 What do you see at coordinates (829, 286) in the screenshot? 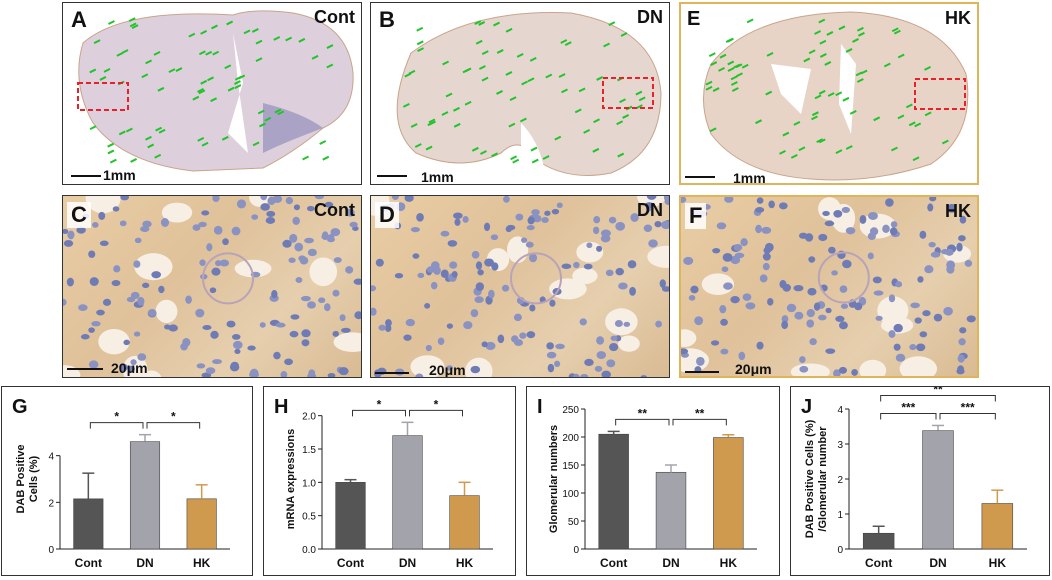
I see `panel-f-micrograph: F HK 20μm` at bounding box center [829, 286].